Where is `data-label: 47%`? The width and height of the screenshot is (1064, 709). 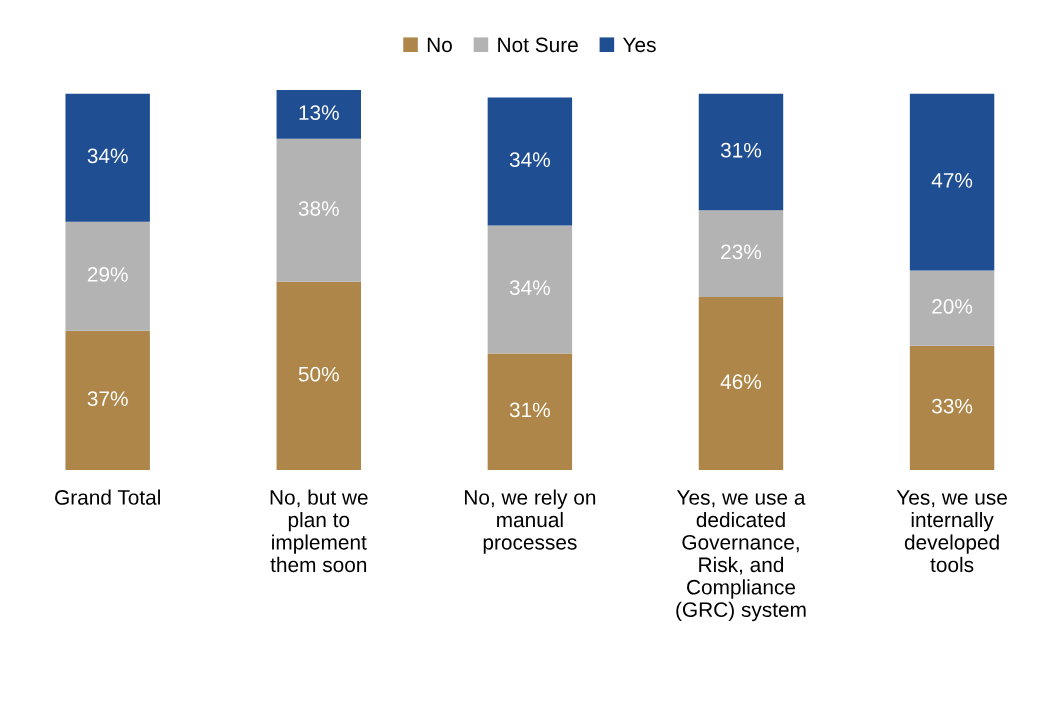 data-label: 47% is located at coordinates (952, 180).